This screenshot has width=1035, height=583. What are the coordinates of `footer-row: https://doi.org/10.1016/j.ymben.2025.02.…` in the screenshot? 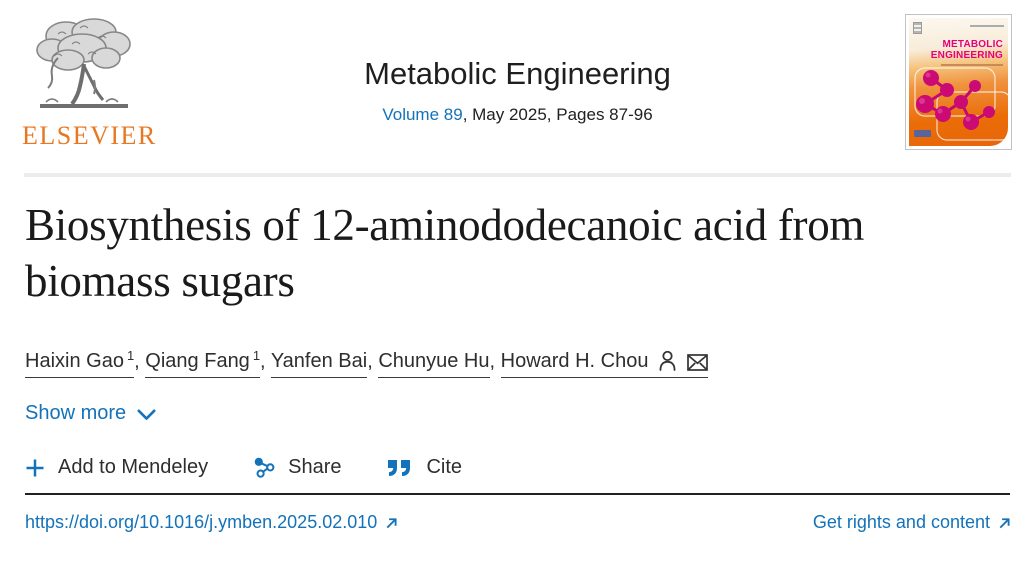 It's located at (517, 522).